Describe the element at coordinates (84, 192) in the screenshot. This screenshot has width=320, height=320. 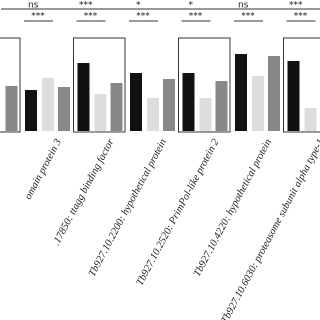
I see `x-tick-label: .17850: ttagg binding factor` at that location.